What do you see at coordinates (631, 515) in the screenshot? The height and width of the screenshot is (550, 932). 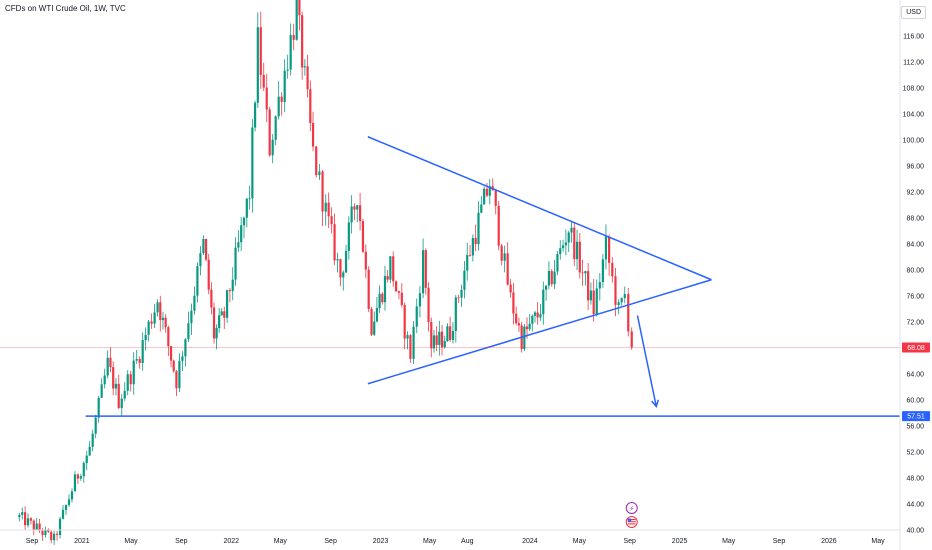 I see `events: ⚡` at bounding box center [631, 515].